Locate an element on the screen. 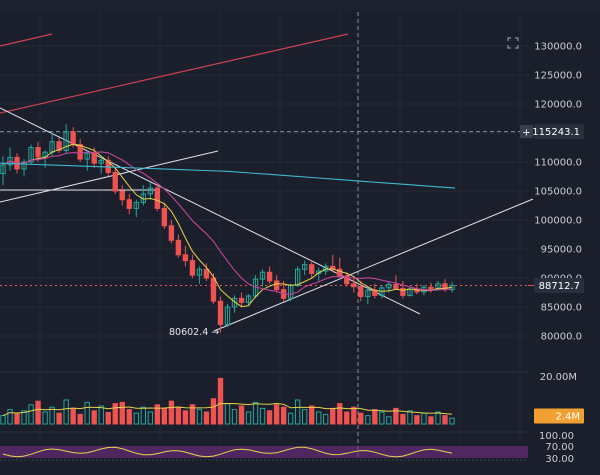  oscillator-line is located at coordinates (227, 452).